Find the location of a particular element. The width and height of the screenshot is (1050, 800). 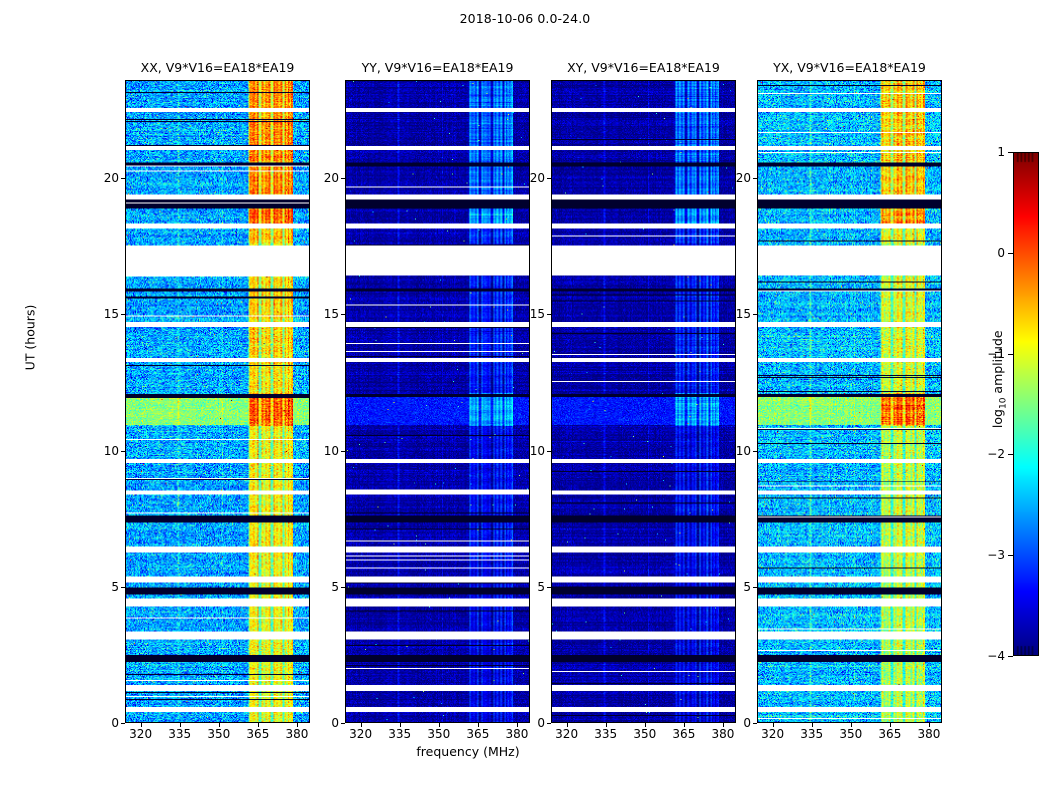

panel-title-xy: XY, V9*V16=EA18*EA19 is located at coordinates (643, 67).